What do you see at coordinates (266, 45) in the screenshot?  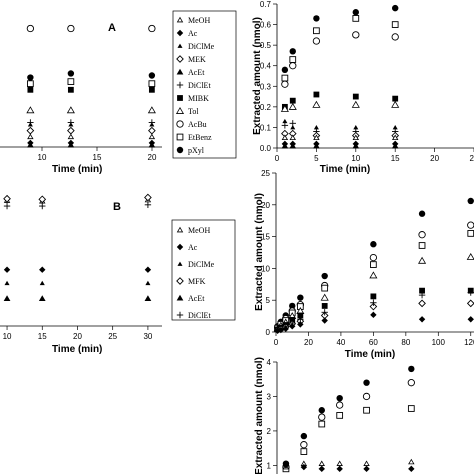 I see `y-tick-label: 0.5` at bounding box center [266, 45].